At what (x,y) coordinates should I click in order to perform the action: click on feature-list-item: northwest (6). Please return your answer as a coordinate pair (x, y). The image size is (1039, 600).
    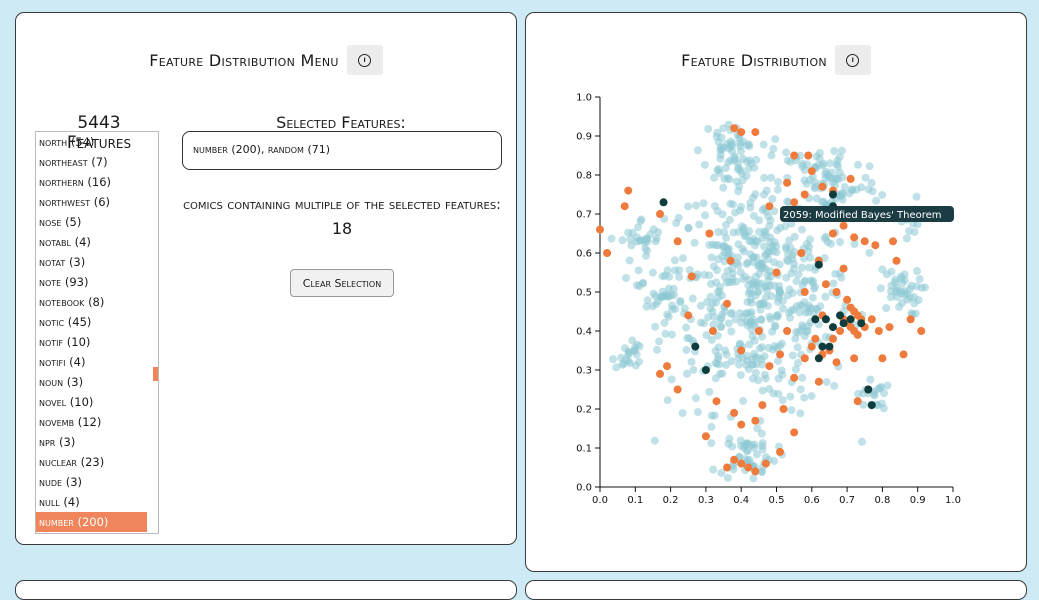
    Looking at the image, I should click on (75, 202).